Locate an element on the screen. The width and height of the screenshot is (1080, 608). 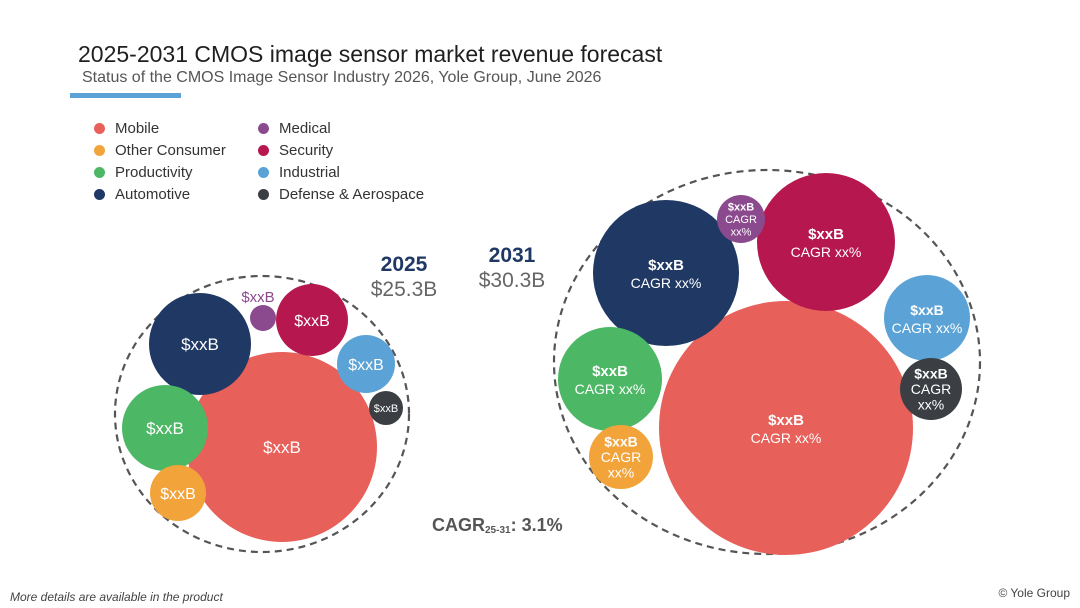
legend-item-other-consumer: Other Consumer is located at coordinates (160, 150).